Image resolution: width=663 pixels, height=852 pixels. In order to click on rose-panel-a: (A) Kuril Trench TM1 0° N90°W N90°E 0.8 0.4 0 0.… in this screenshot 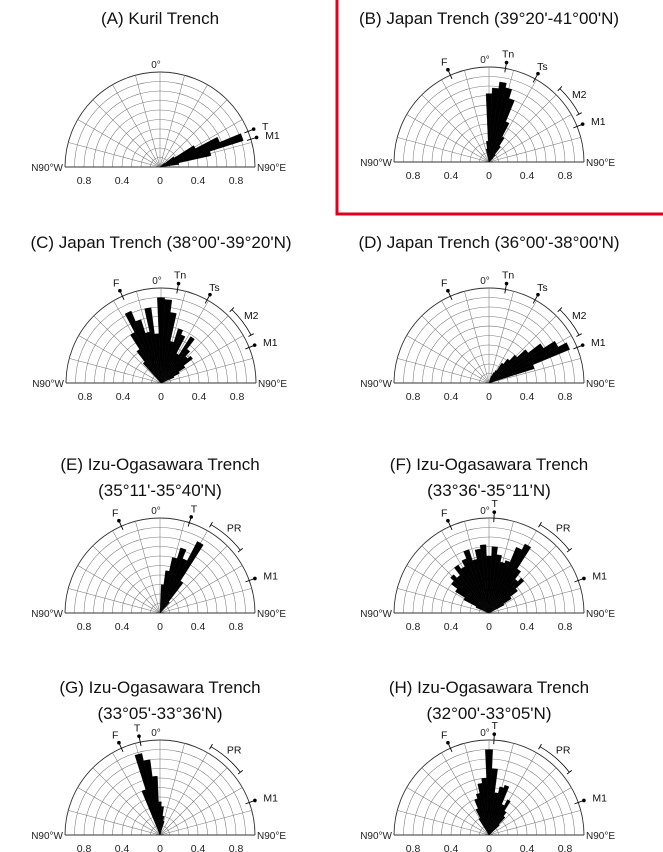, I will do `click(158, 98)`.